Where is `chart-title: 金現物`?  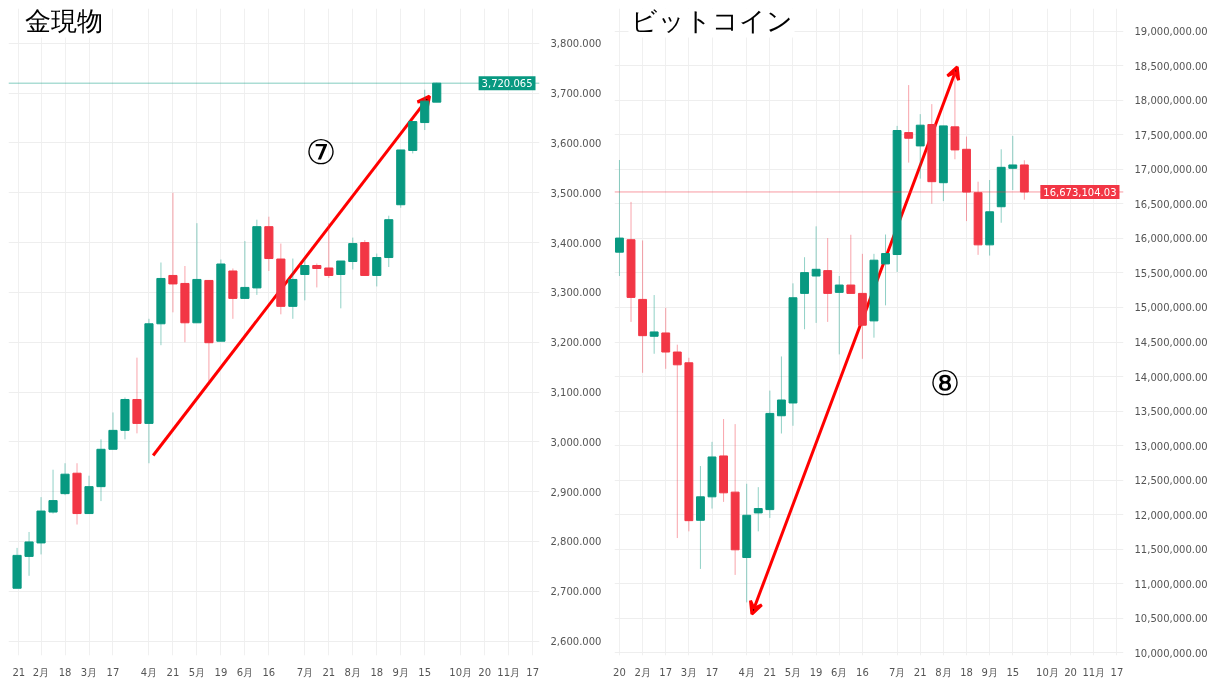 chart-title: 金現物 is located at coordinates (63, 20).